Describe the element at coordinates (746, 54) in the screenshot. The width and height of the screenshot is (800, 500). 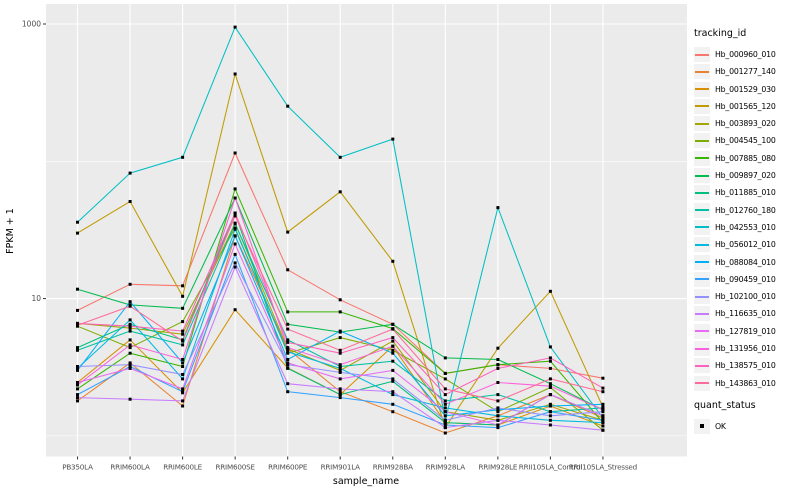
I see `legend-item: Hb_000960_010` at that location.